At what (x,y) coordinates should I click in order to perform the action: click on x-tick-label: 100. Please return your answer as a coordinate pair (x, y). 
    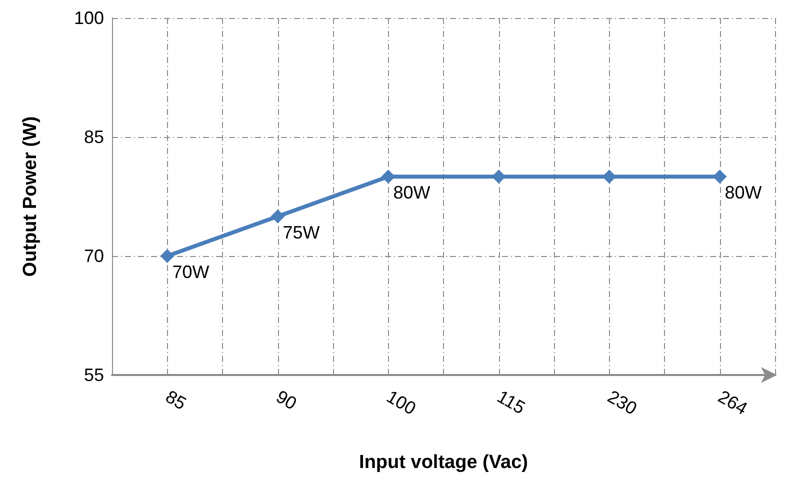
    Looking at the image, I should click on (401, 402).